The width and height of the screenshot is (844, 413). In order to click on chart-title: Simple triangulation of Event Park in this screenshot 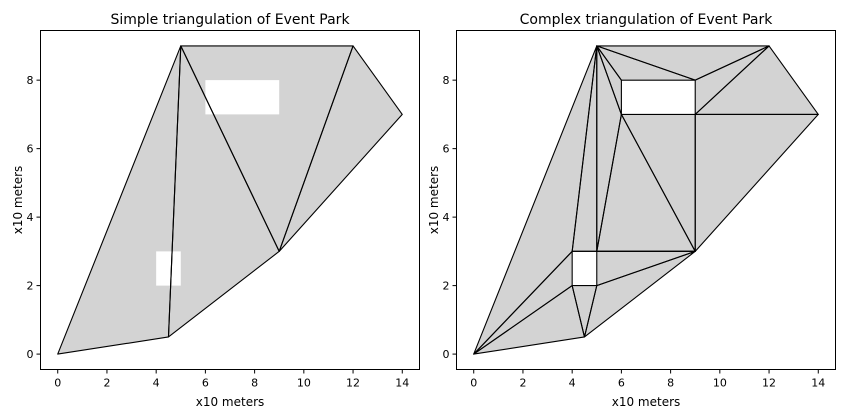, I will do `click(230, 20)`.